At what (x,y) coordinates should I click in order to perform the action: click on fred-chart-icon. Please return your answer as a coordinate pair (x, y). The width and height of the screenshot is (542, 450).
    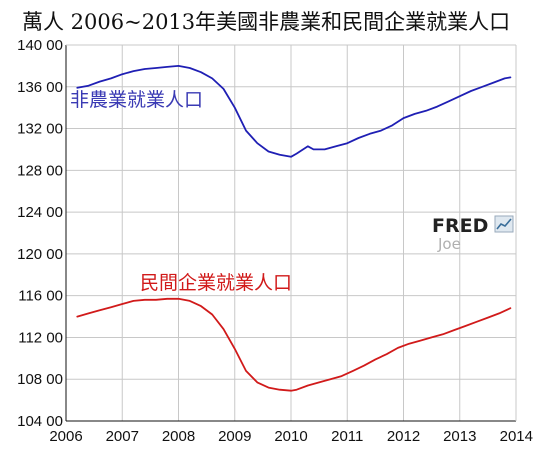
    Looking at the image, I should click on (504, 224).